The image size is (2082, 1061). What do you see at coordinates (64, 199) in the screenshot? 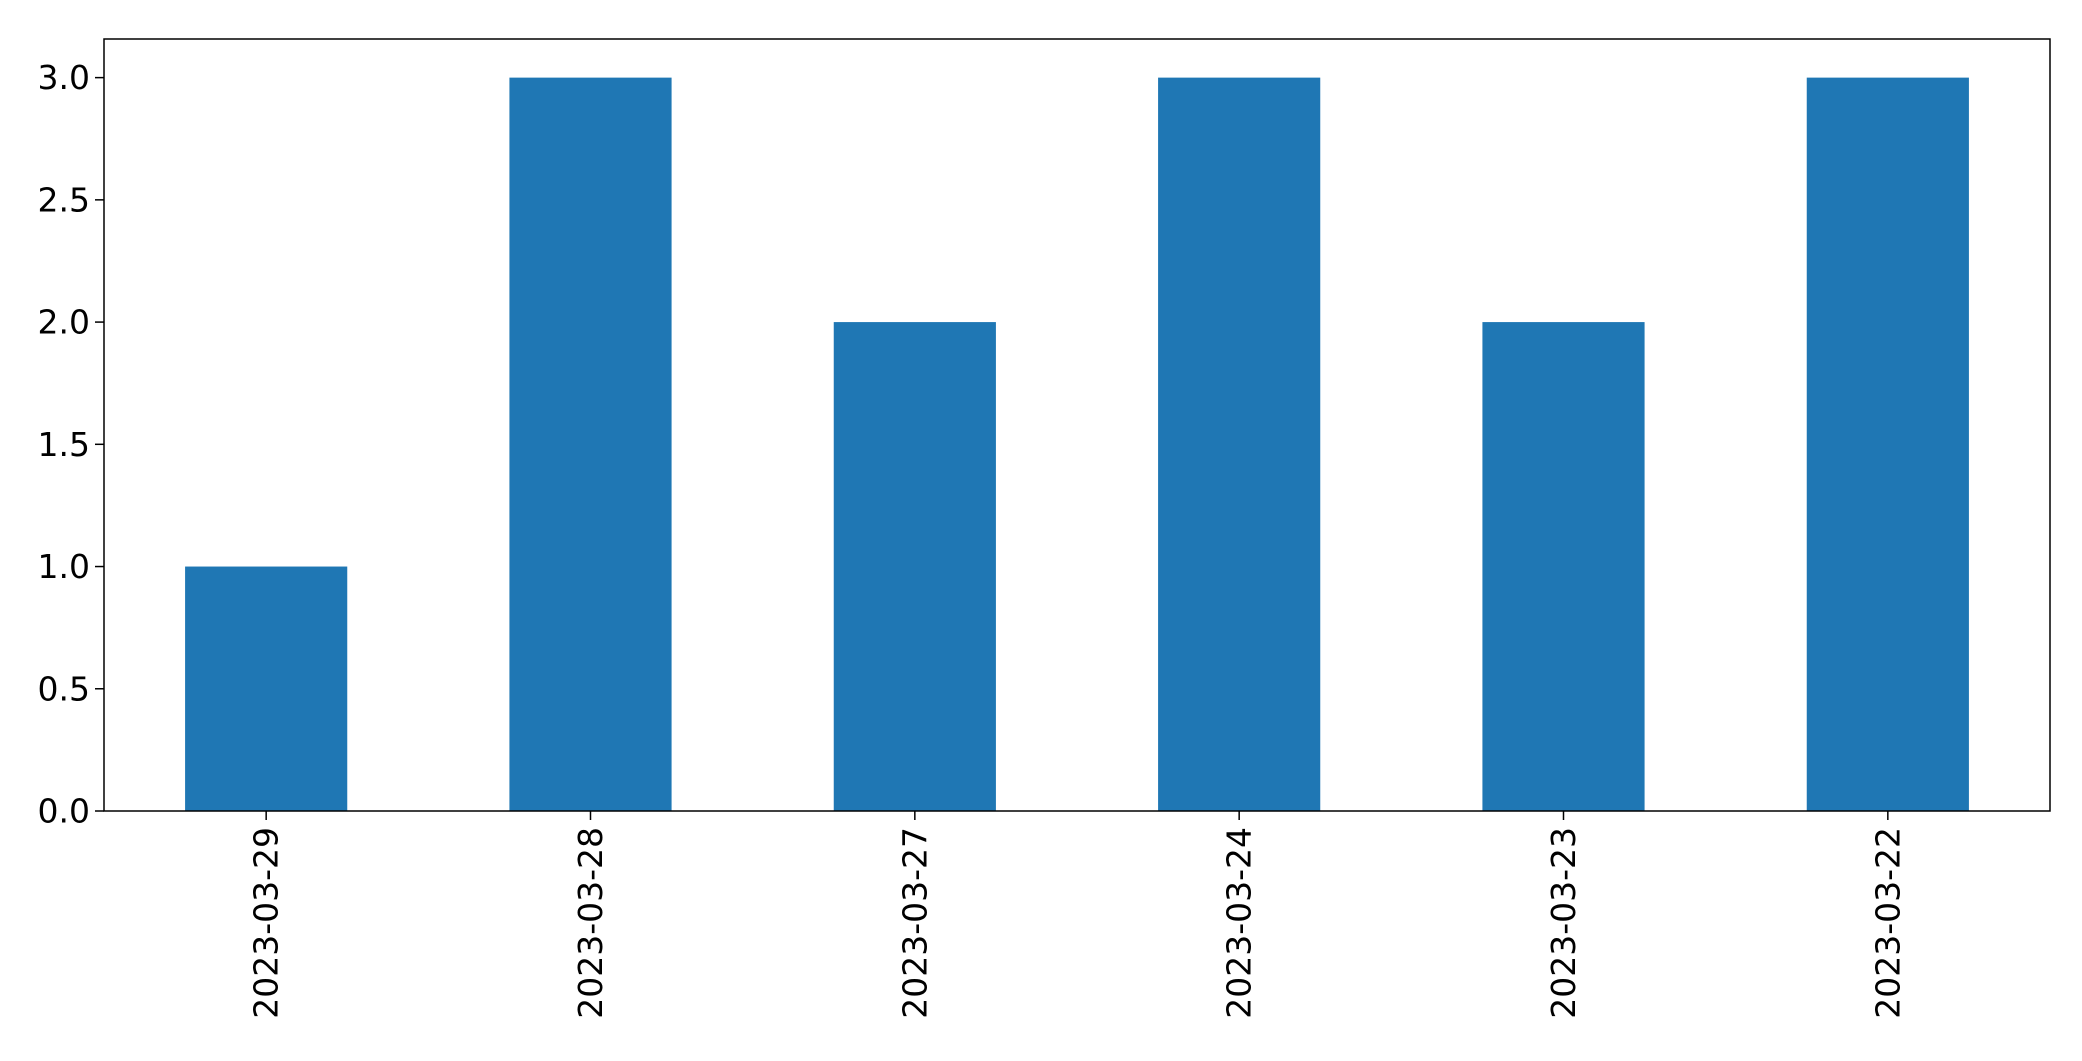
I see `y-tick-label: 2.5` at bounding box center [64, 199].